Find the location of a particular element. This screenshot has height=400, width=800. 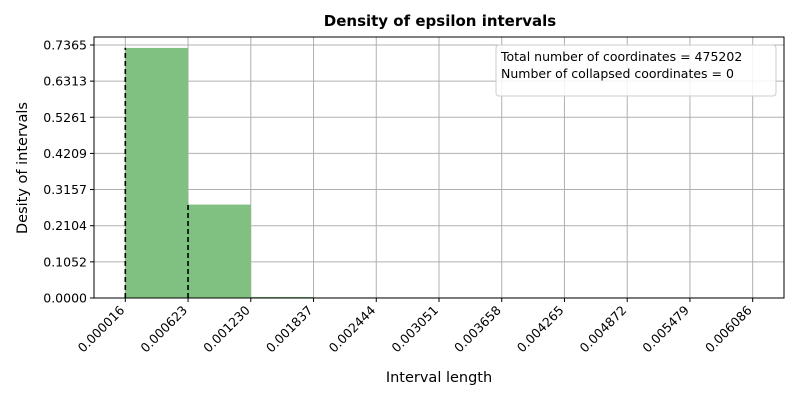

legend-line-total: Total number of coordinates = 475202 is located at coordinates (621, 56).